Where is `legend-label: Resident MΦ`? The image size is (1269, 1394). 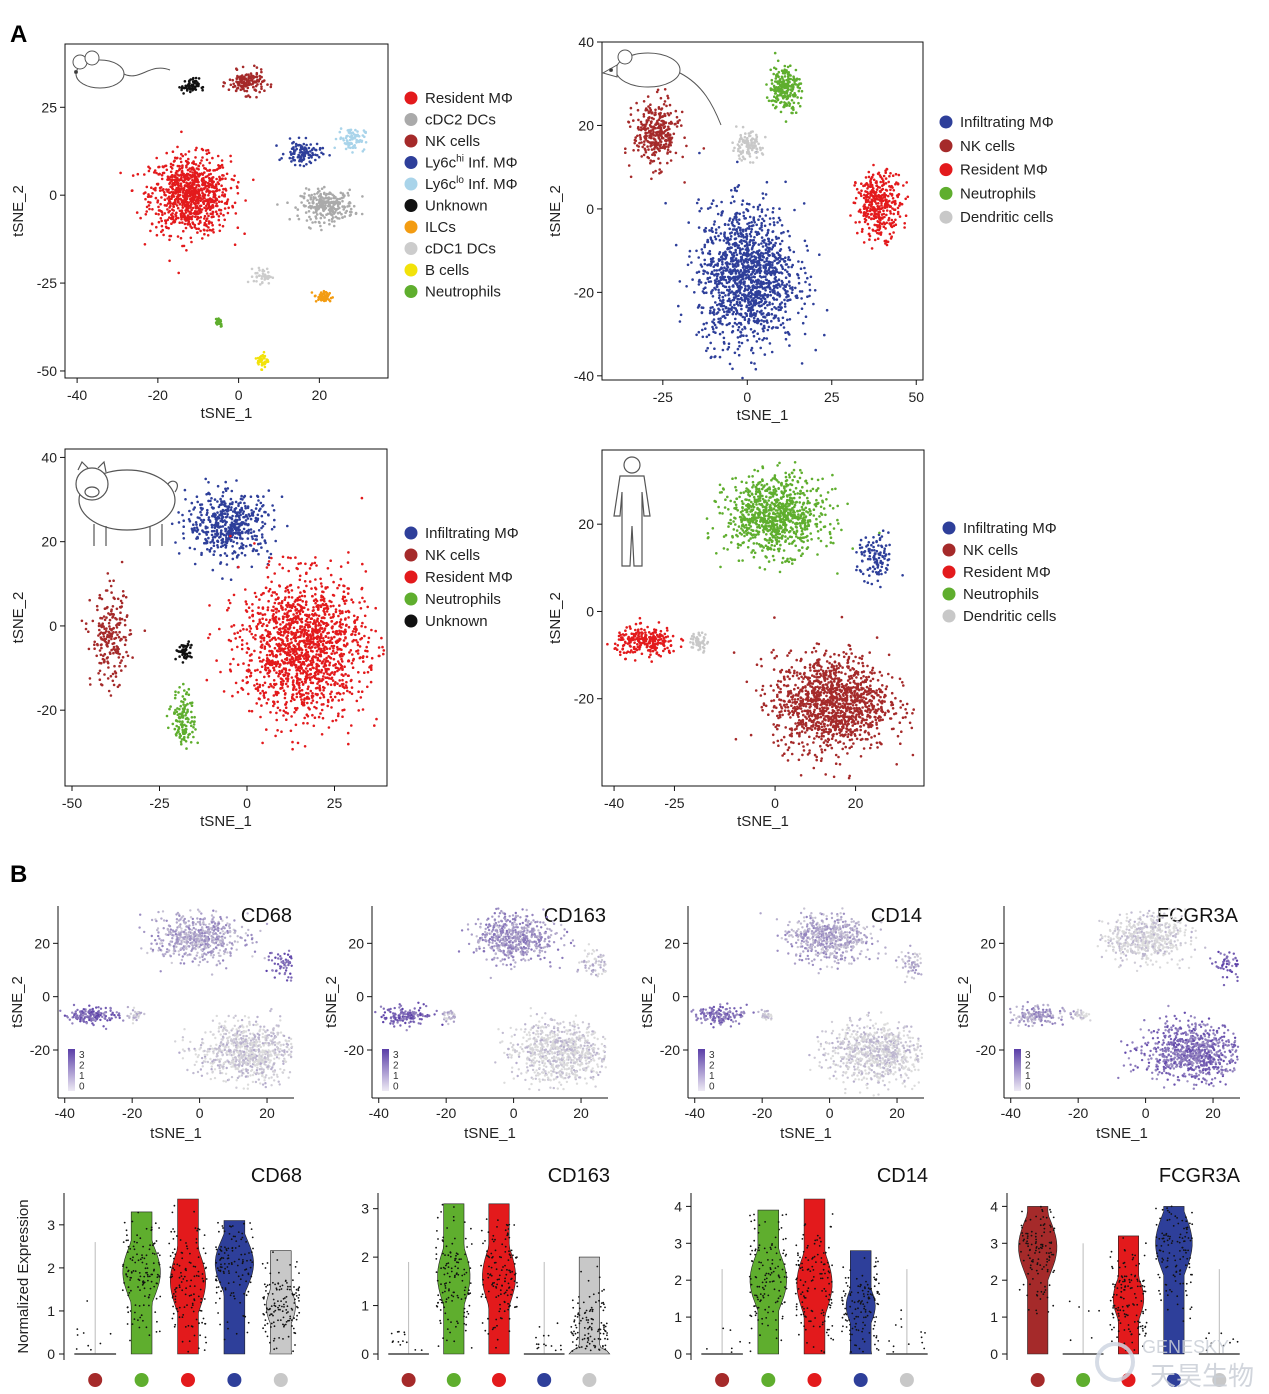 legend-label: Resident MΦ is located at coordinates (469, 98).